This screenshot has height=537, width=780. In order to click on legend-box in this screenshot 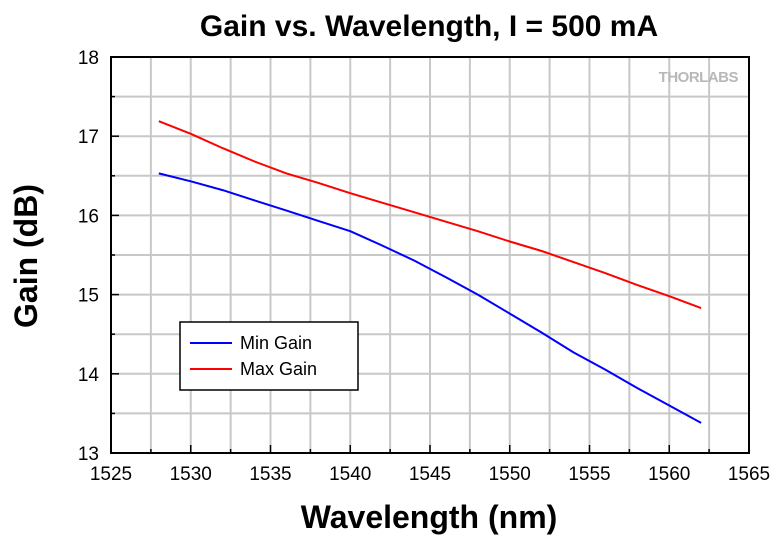, I will do `click(269, 356)`.